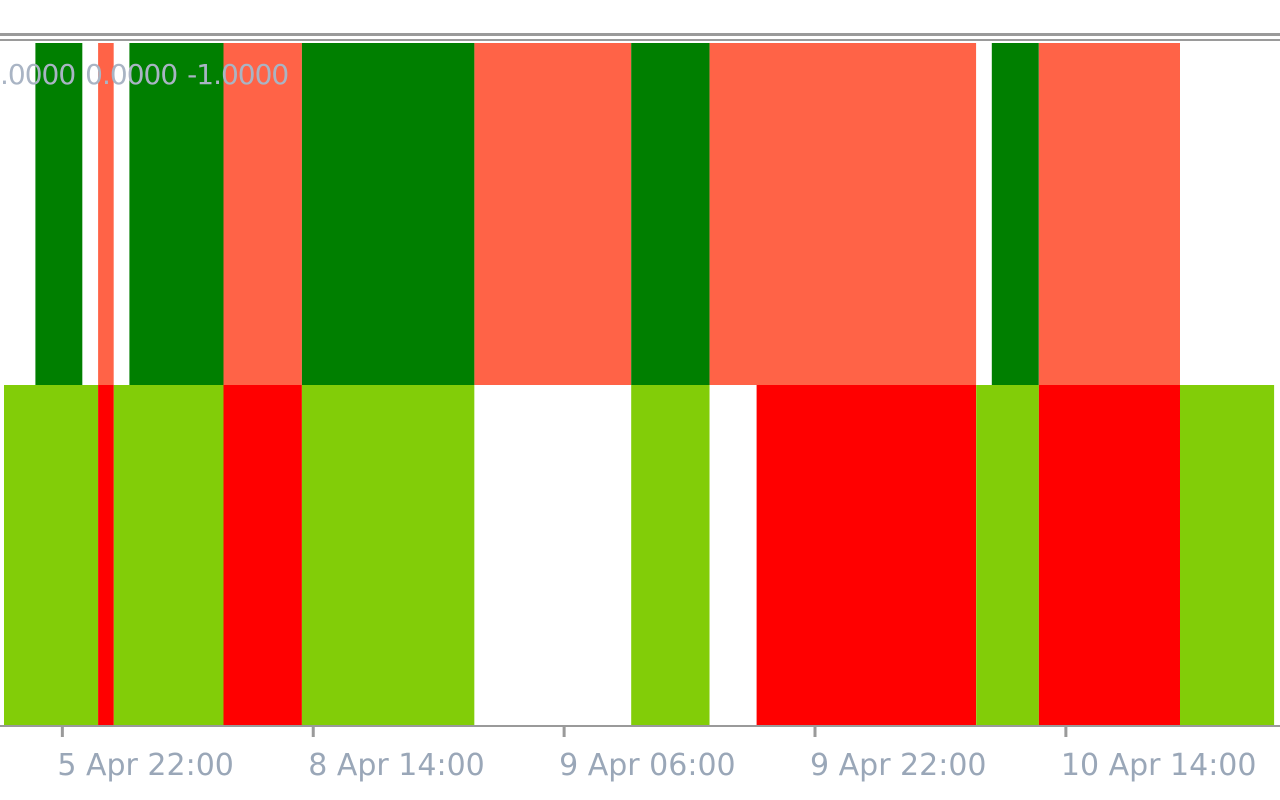  What do you see at coordinates (238, 74) in the screenshot?
I see `indicator-value-3: -1.0000` at bounding box center [238, 74].